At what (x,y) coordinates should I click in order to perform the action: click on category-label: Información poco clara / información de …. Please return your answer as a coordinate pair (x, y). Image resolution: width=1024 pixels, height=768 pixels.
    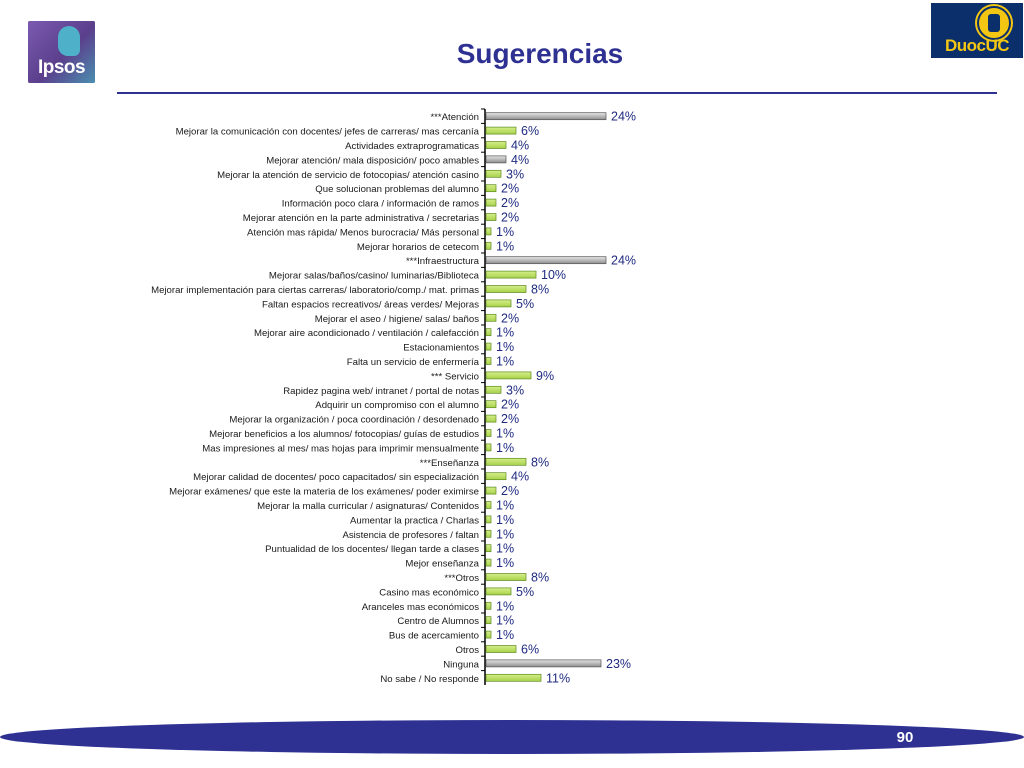
    Looking at the image, I should click on (380, 204).